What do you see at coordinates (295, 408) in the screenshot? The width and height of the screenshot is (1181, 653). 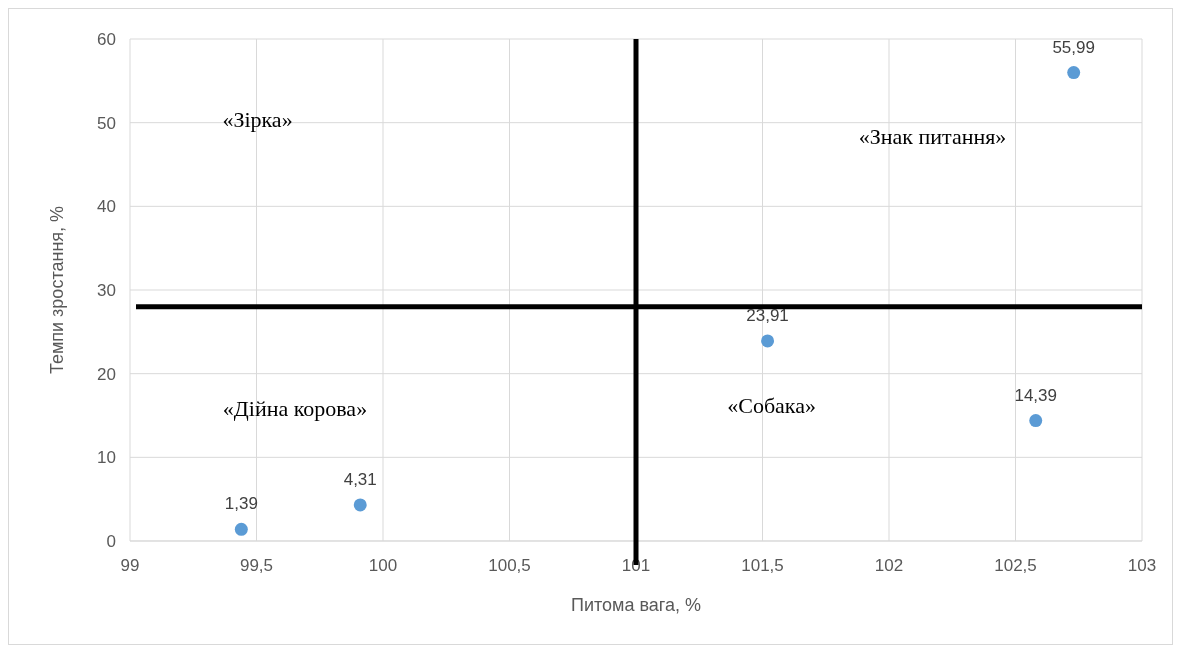 I see `annotation: «Дійна корова»` at bounding box center [295, 408].